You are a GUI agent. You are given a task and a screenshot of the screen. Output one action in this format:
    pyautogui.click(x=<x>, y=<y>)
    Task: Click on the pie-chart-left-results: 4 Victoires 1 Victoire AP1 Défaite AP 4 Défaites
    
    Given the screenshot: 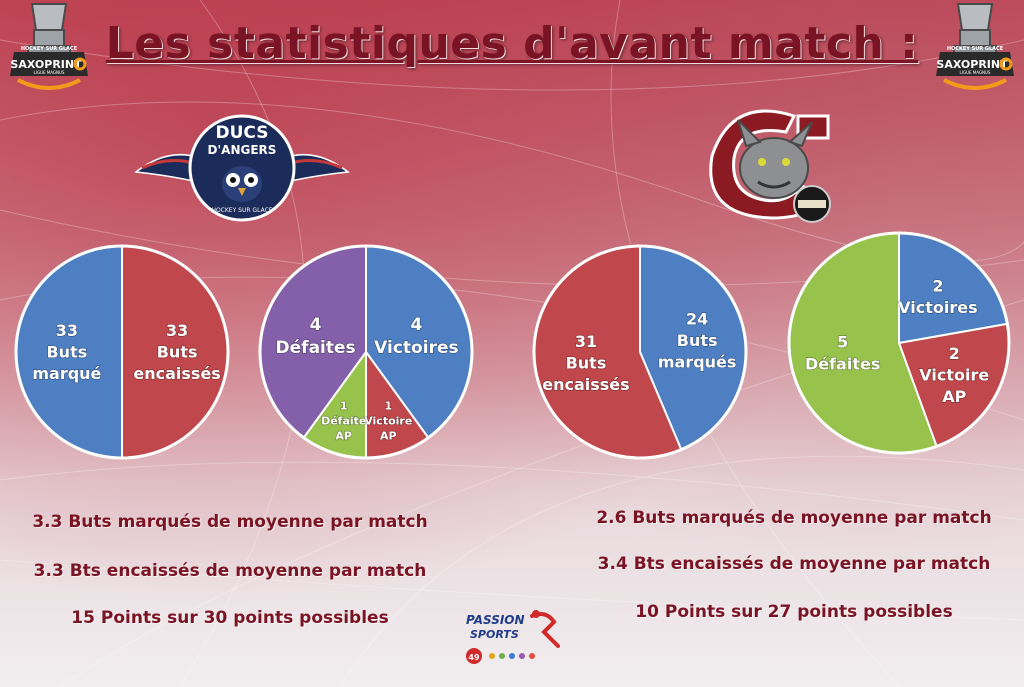 What is the action you would take?
    pyautogui.click(x=366, y=352)
    